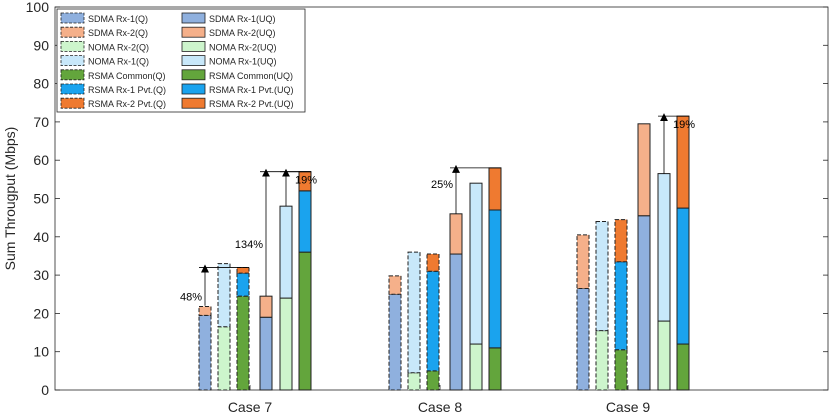 This screenshot has width=830, height=412. I want to click on legend-label: SDMA Rx-2(UQ), so click(242, 33).